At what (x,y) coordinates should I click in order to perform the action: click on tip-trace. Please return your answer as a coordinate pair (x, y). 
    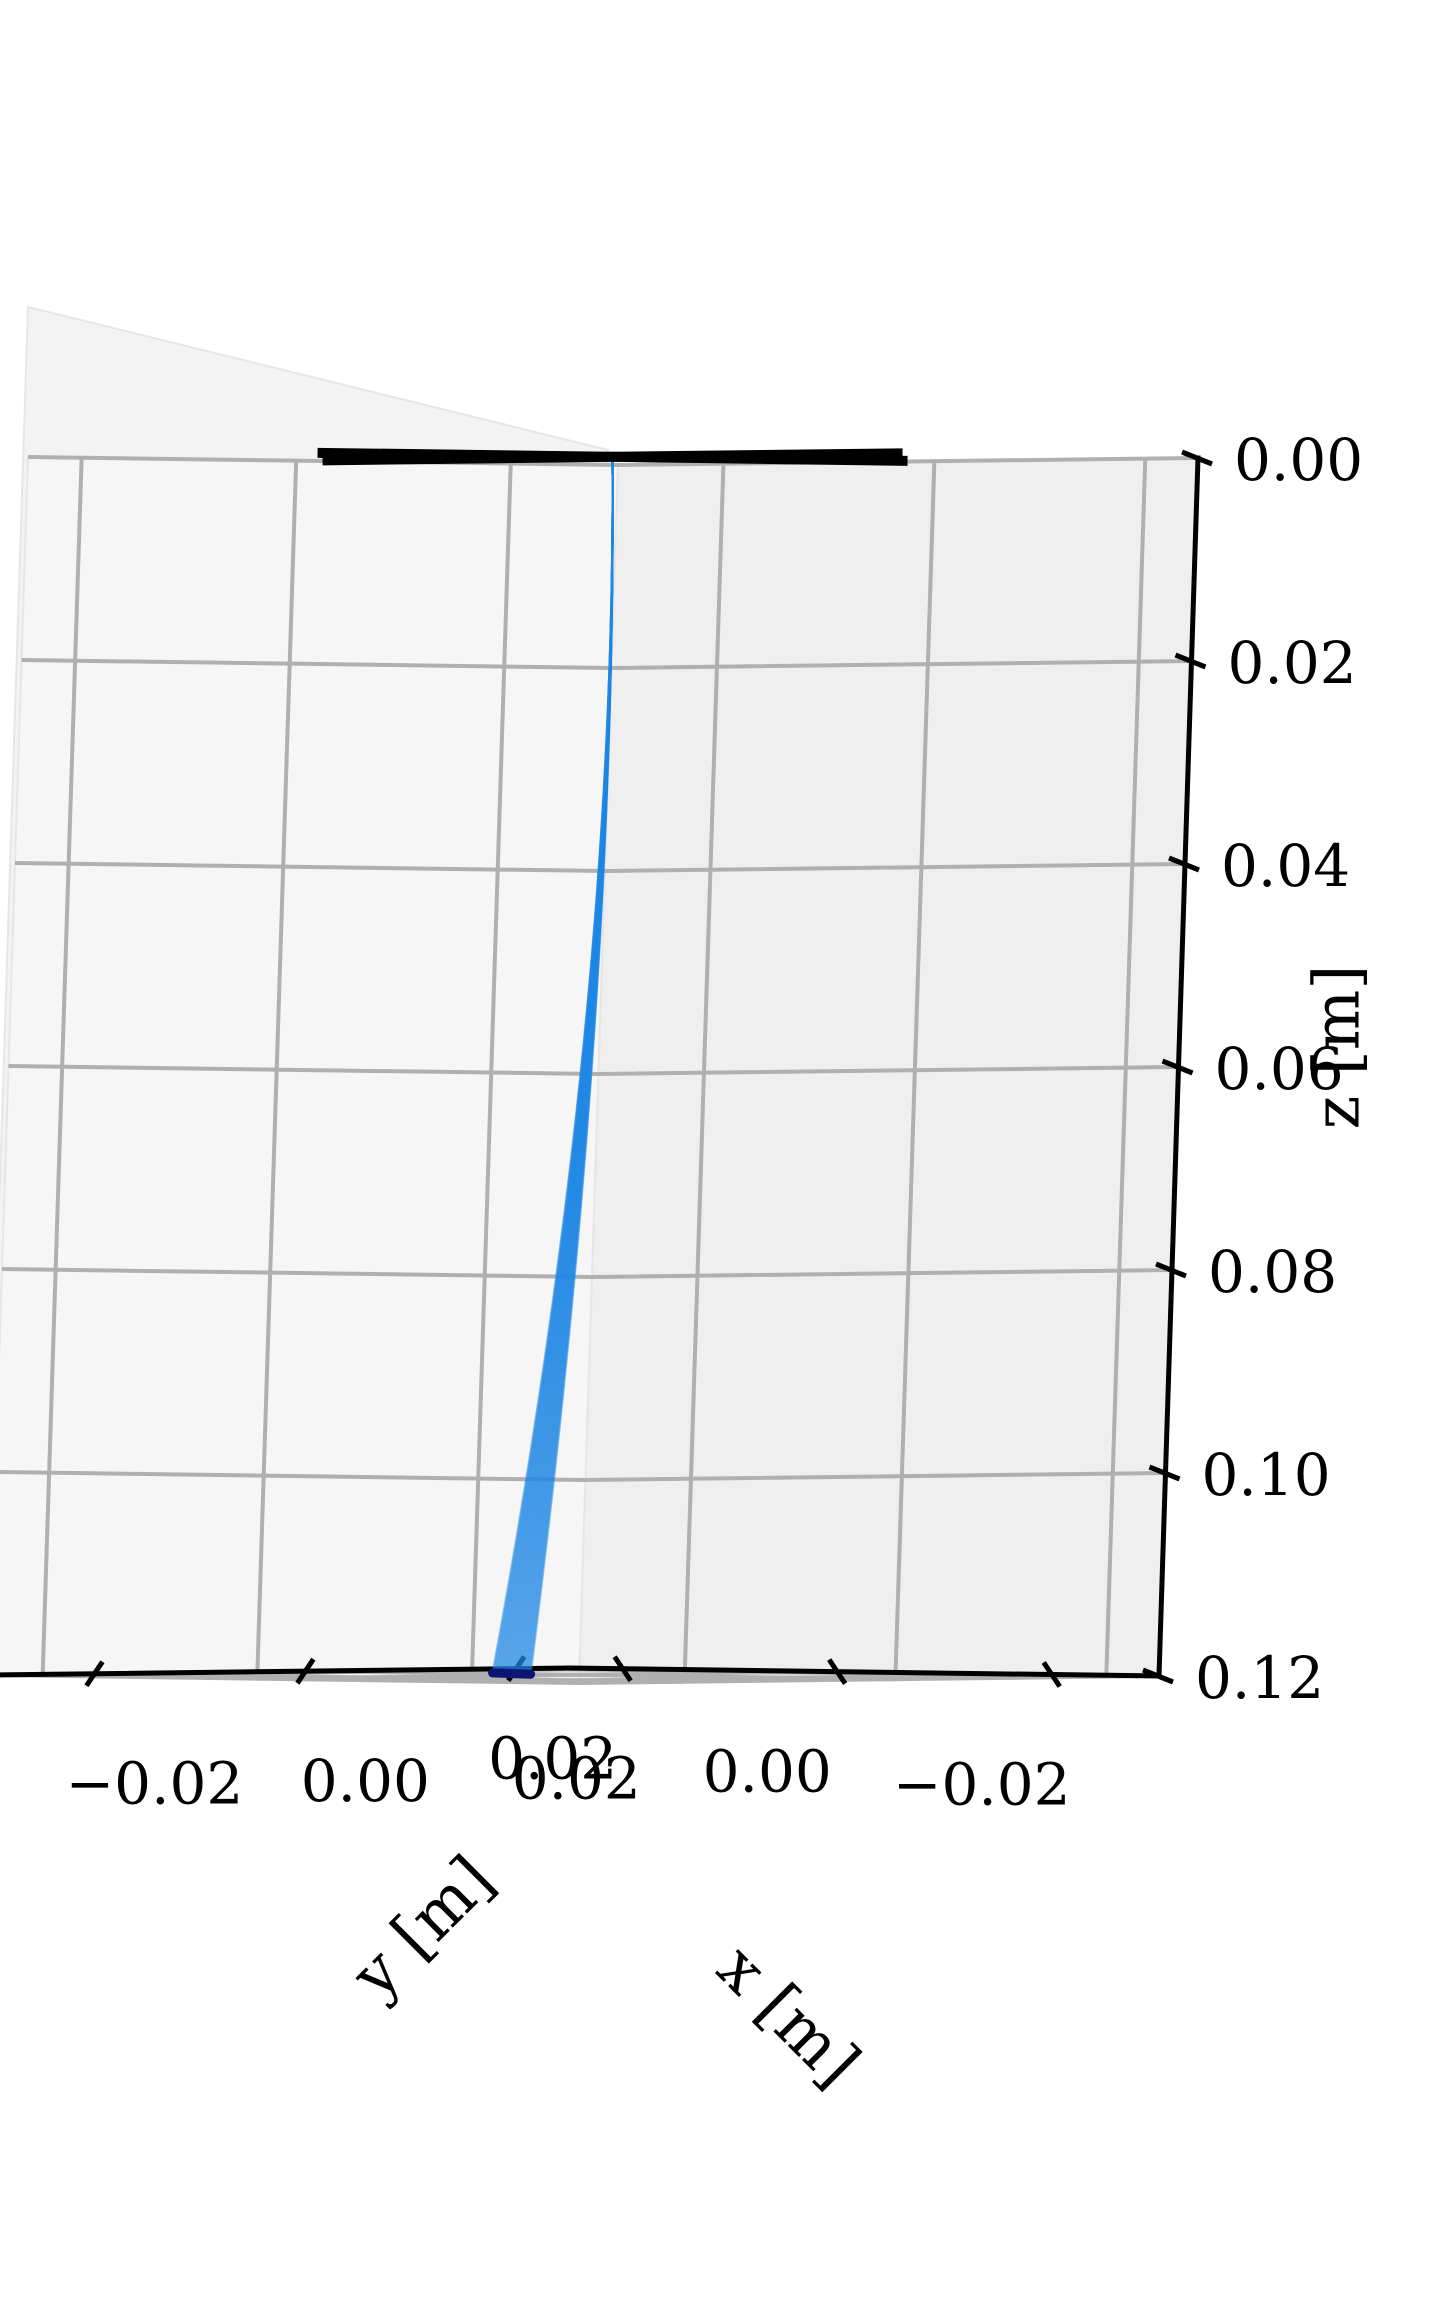
    Looking at the image, I should click on (512, 1673).